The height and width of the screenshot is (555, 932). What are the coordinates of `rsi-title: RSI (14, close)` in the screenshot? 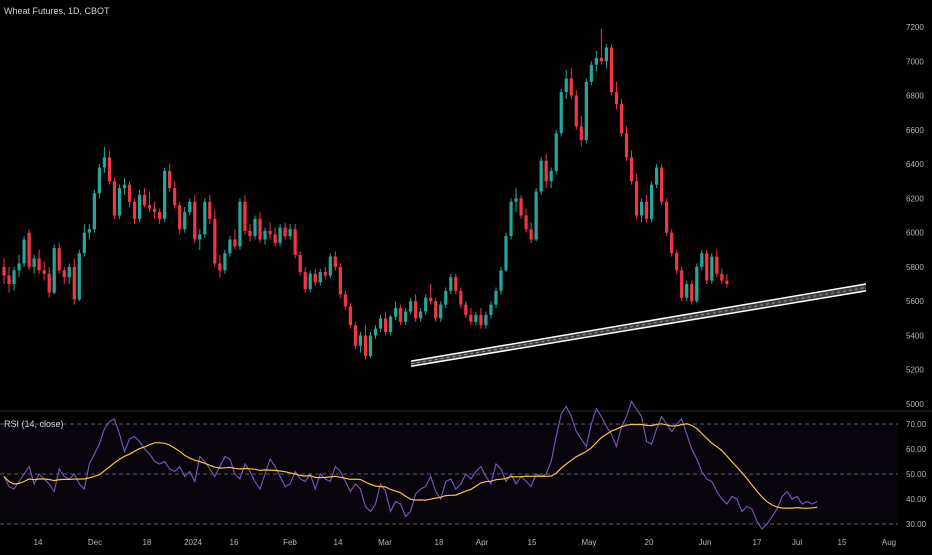 It's located at (34, 424).